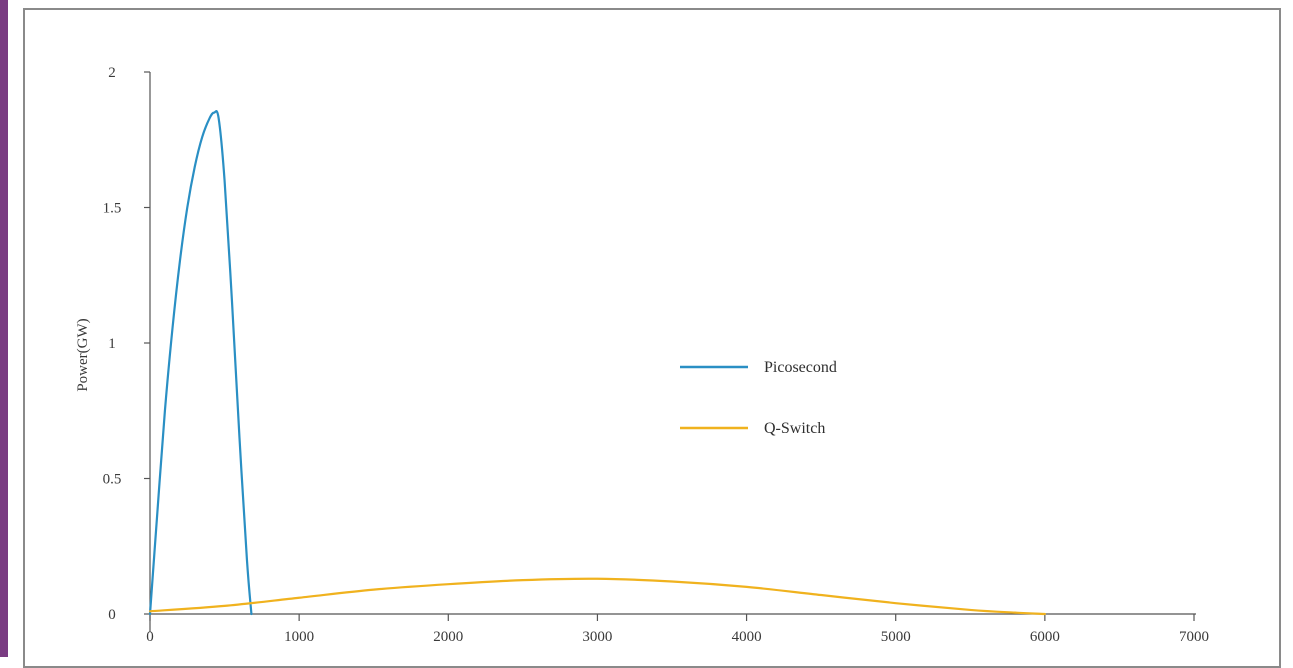 The width and height of the screenshot is (1293, 668). What do you see at coordinates (794, 428) in the screenshot?
I see `legend-label-q-switch: Q-Switch` at bounding box center [794, 428].